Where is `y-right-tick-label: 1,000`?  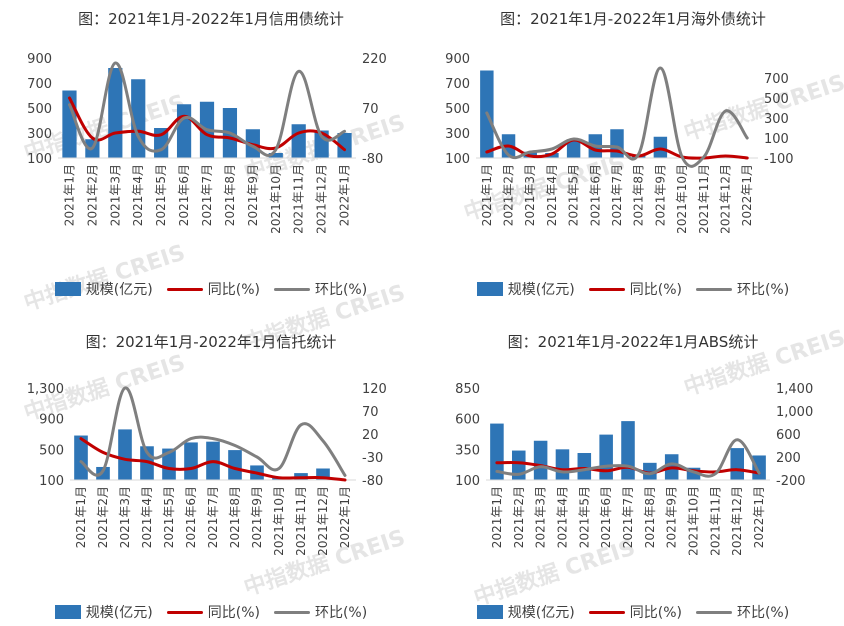
y-right-tick-label: 1,000 is located at coordinates (794, 412).